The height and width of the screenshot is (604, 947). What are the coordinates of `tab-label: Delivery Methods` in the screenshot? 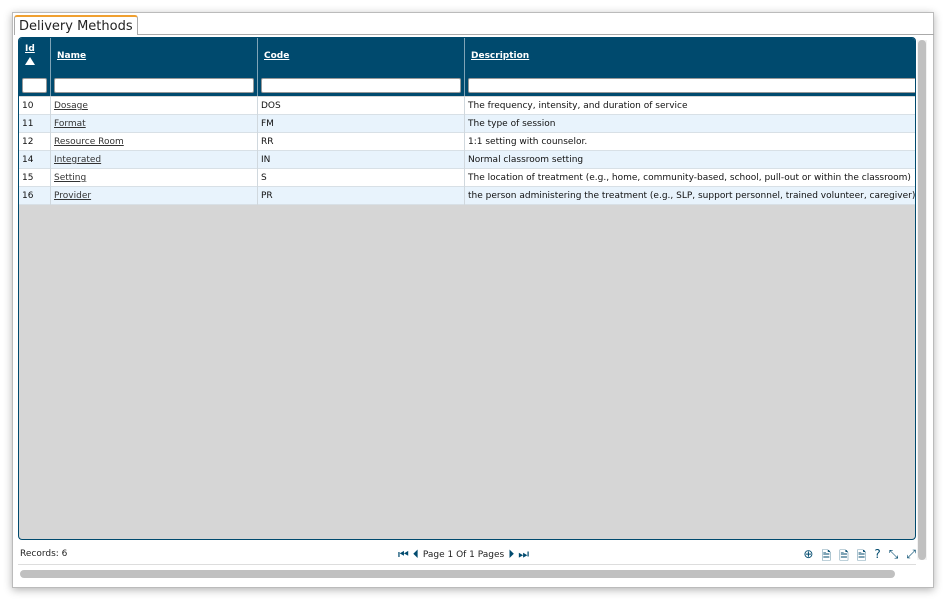 It's located at (76, 26).